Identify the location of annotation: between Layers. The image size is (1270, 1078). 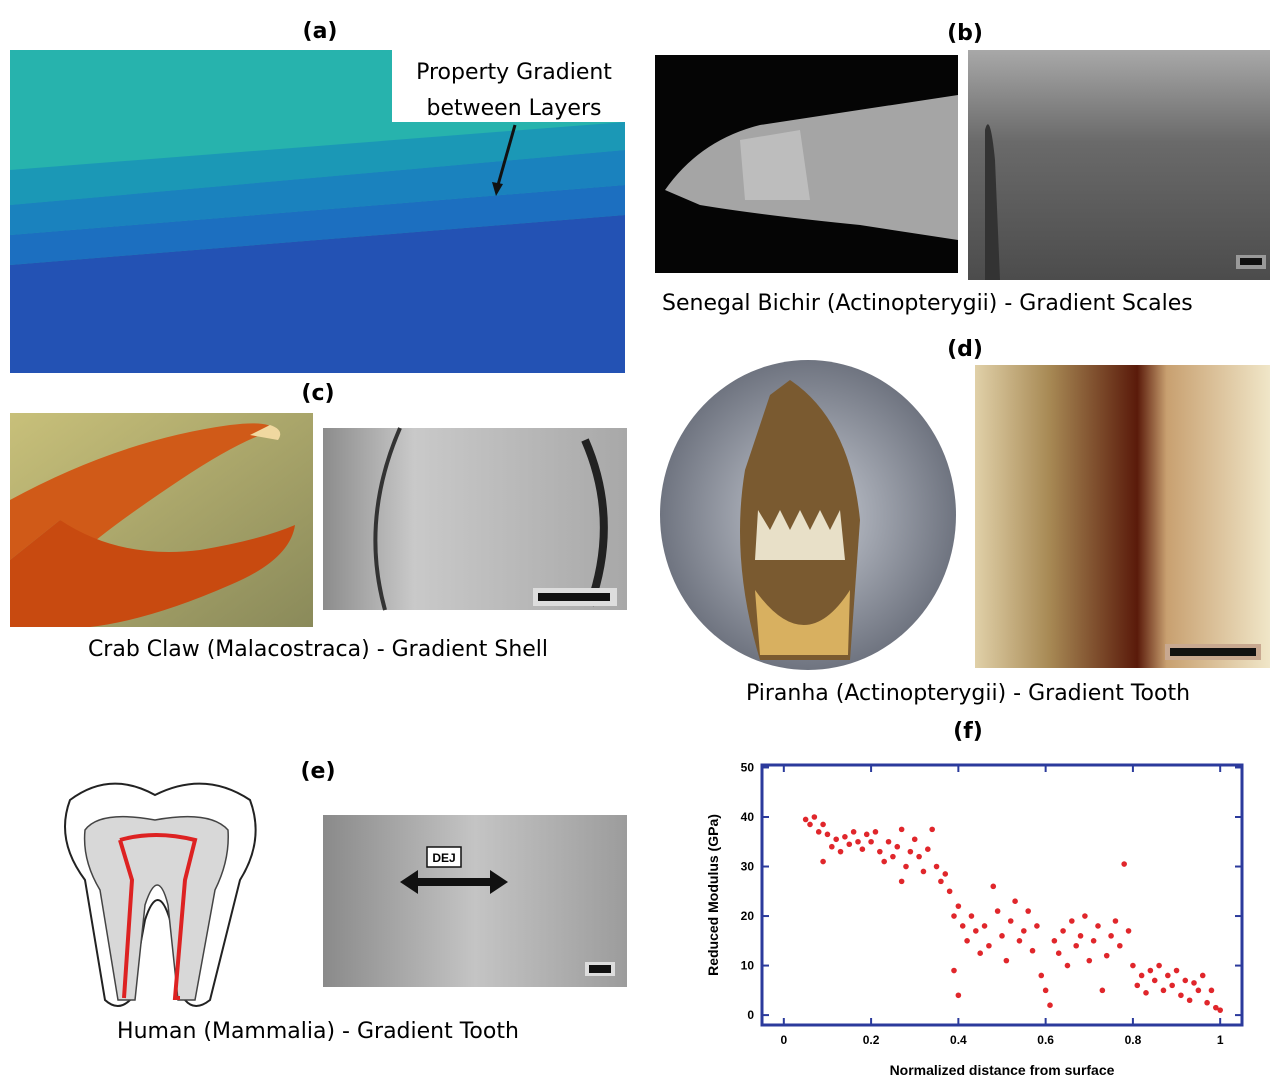
(514, 108).